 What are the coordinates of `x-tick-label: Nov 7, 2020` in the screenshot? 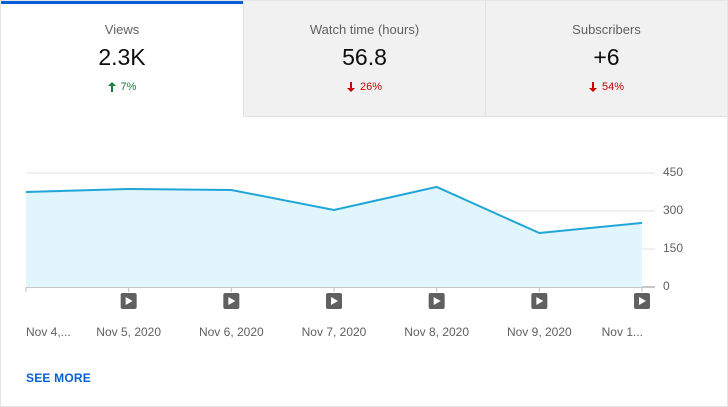 It's located at (334, 332).